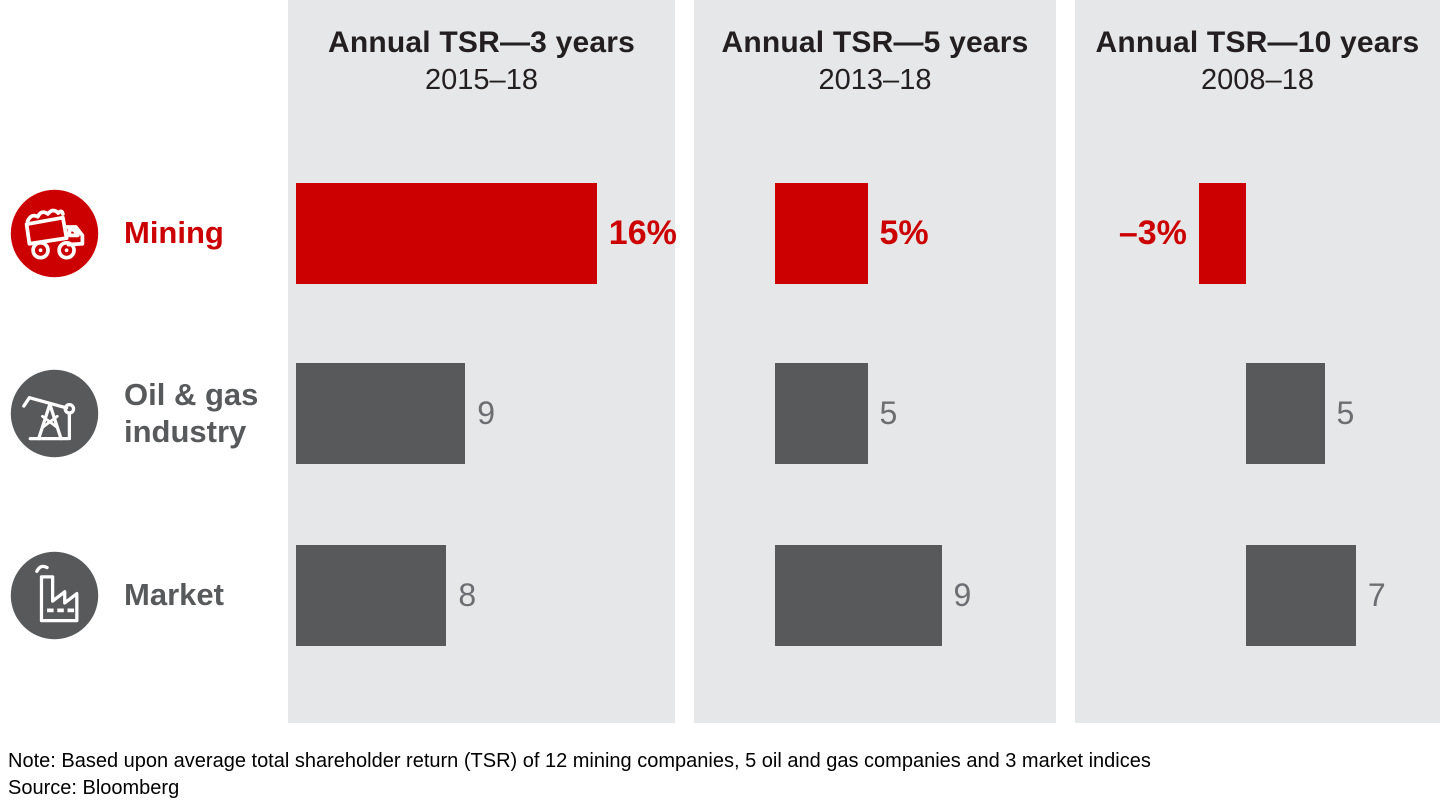  I want to click on bar-value-market-panel-2: 7, so click(1376, 595).